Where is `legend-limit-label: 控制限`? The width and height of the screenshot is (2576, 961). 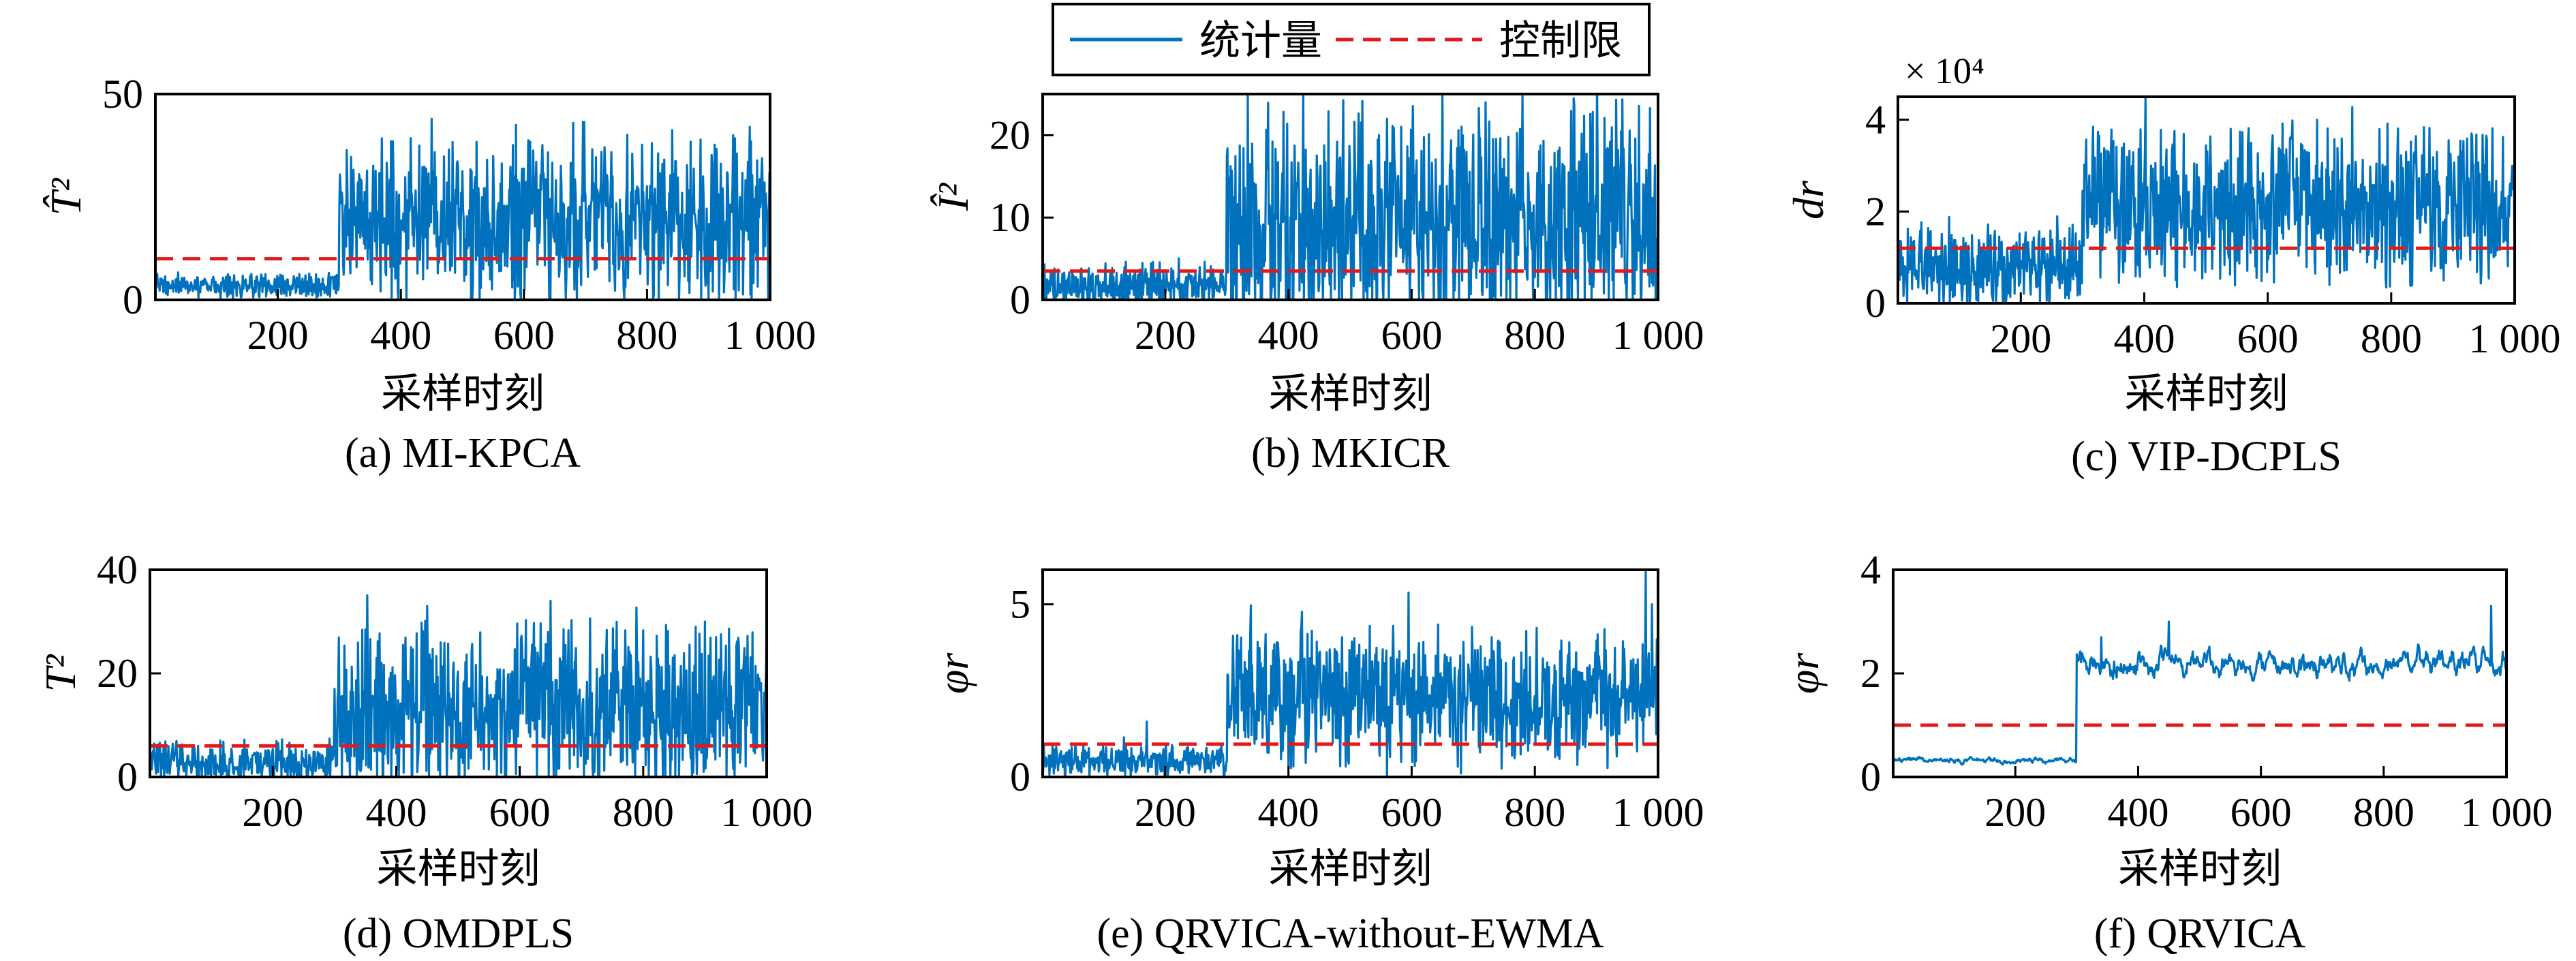 legend-limit-label: 控制限 is located at coordinates (1560, 41).